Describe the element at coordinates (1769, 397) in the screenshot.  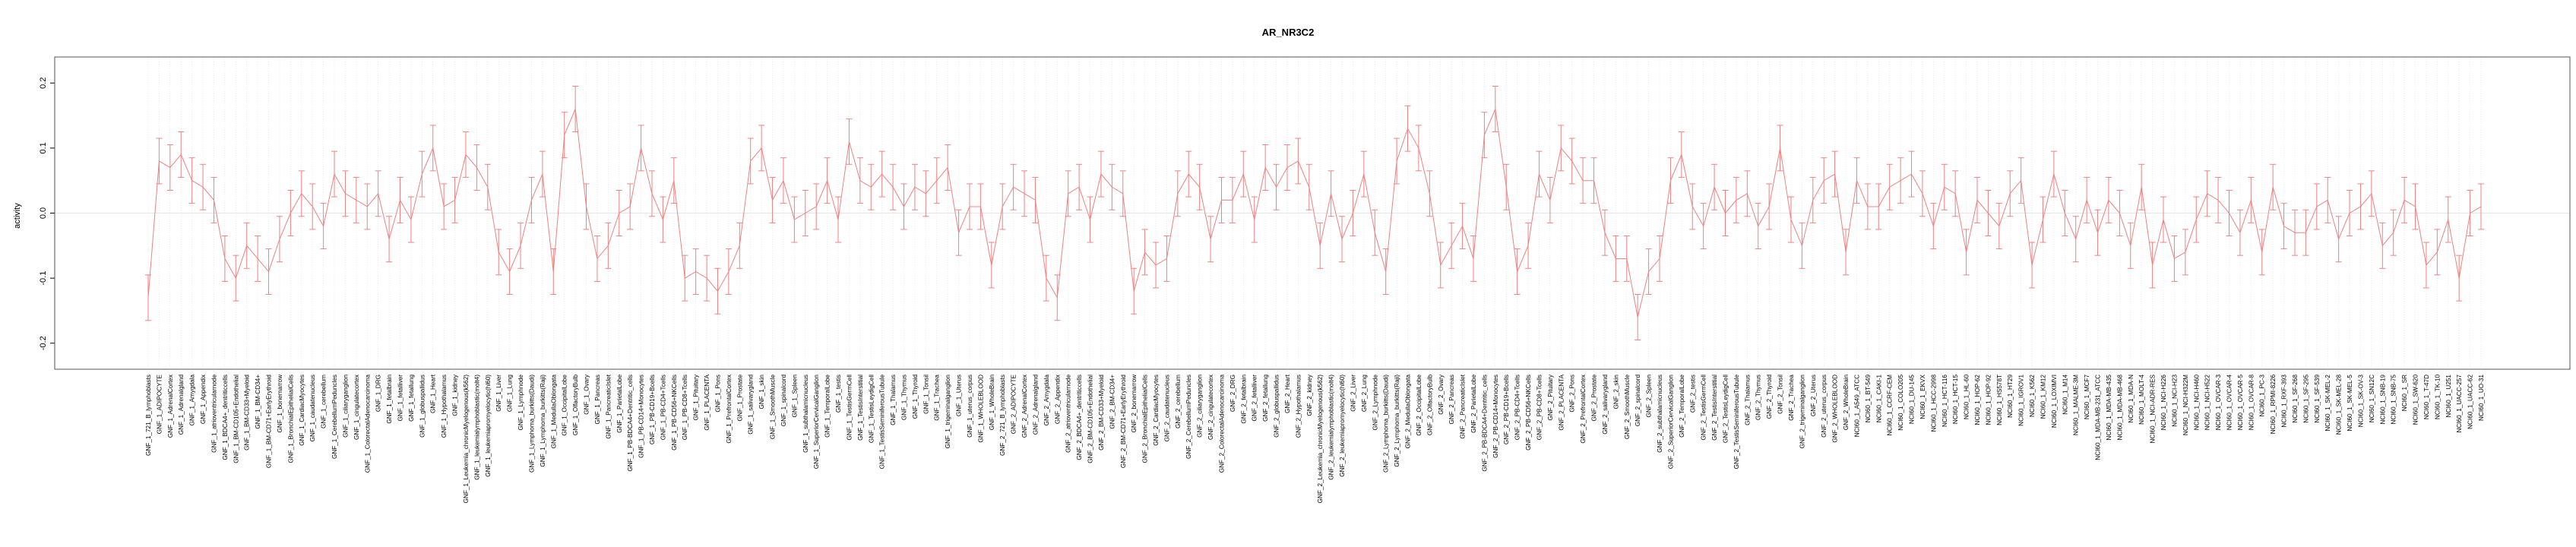
I see `x-tick-label: GNF_2_Thyroid` at that location.